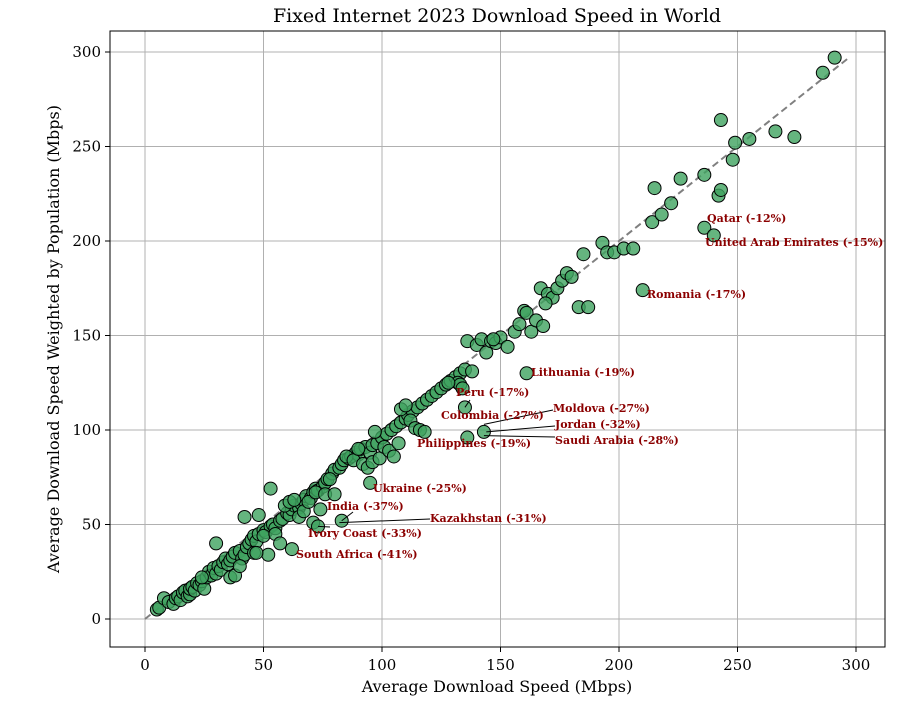  What do you see at coordinates (856, 665) in the screenshot?
I see `x-tick-label: 300` at bounding box center [856, 665].